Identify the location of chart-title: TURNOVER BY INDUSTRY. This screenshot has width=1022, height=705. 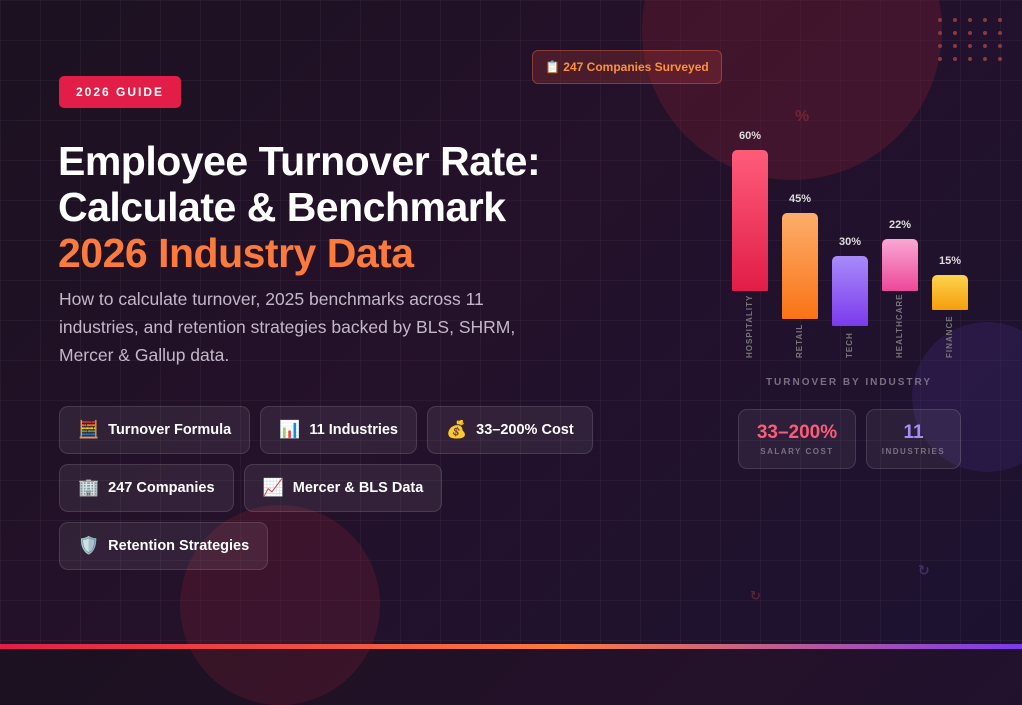
(849, 382).